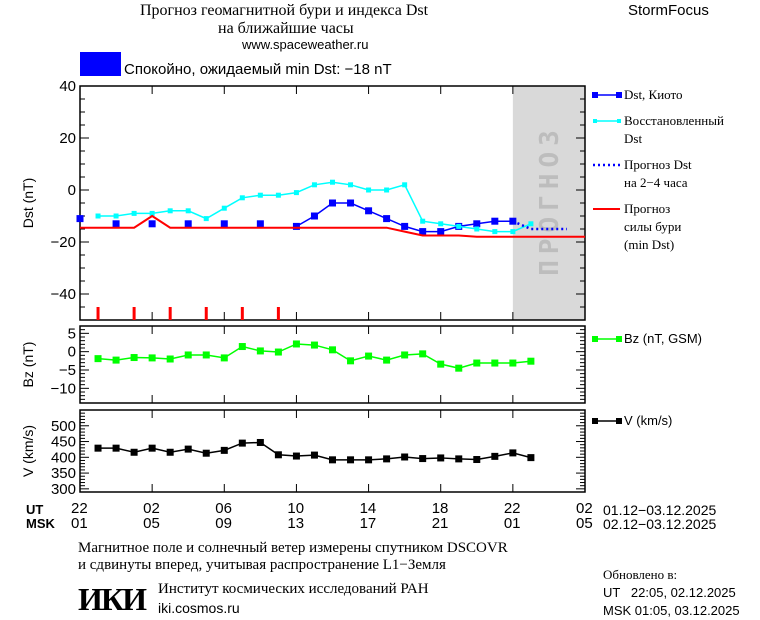 Image resolution: width=760 pixels, height=620 pixels. Describe the element at coordinates (648, 420) in the screenshot. I see `legend-v: V (km/s)` at that location.